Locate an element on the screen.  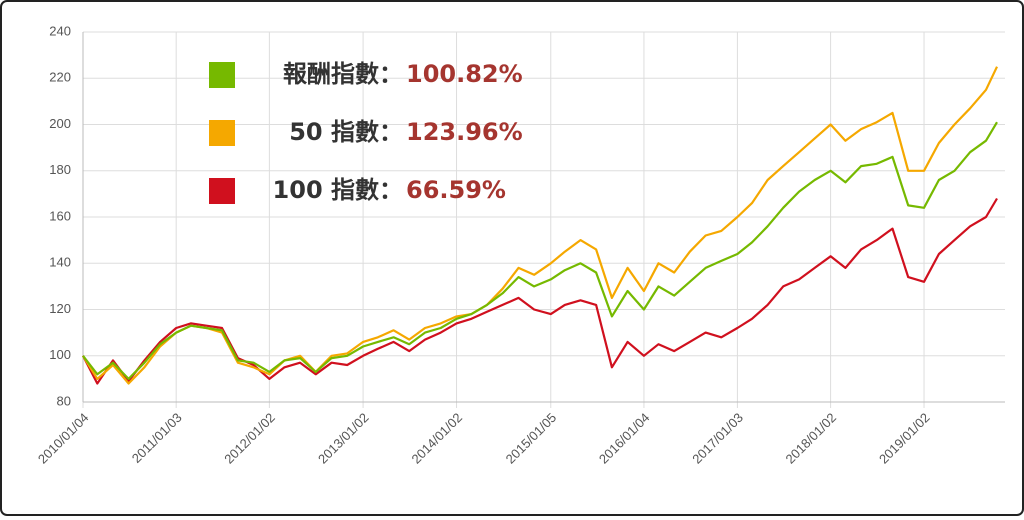
legend-change: 123.96% is located at coordinates (464, 132).